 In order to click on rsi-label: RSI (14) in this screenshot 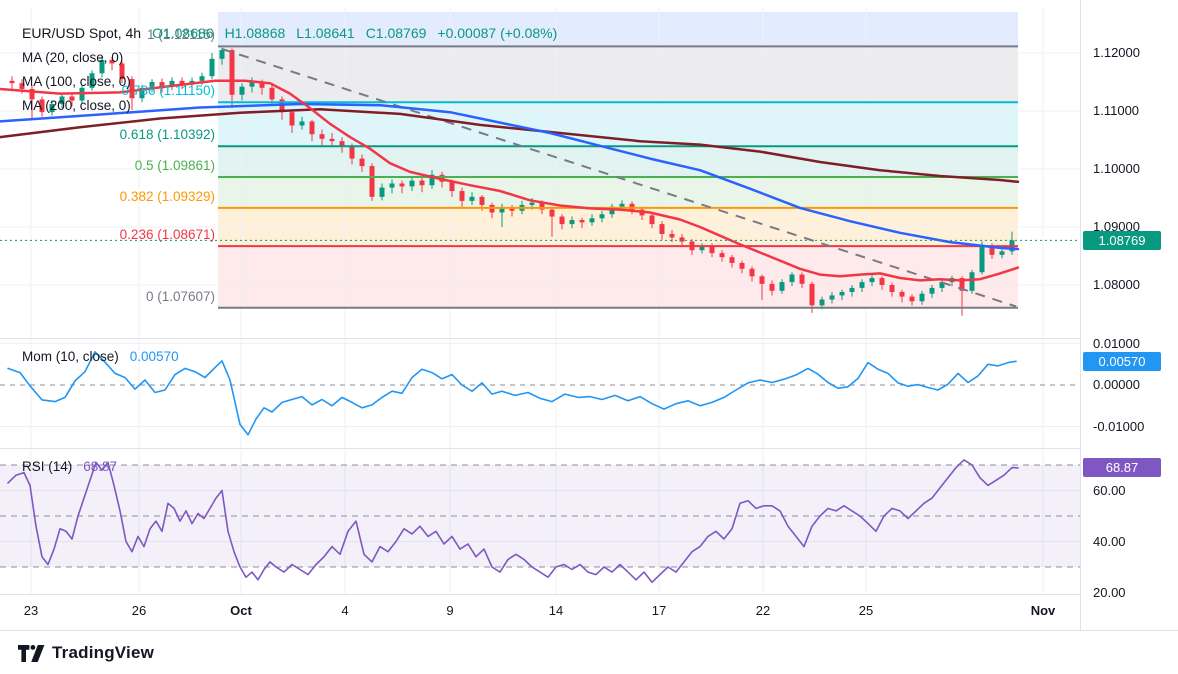, I will do `click(47, 466)`.